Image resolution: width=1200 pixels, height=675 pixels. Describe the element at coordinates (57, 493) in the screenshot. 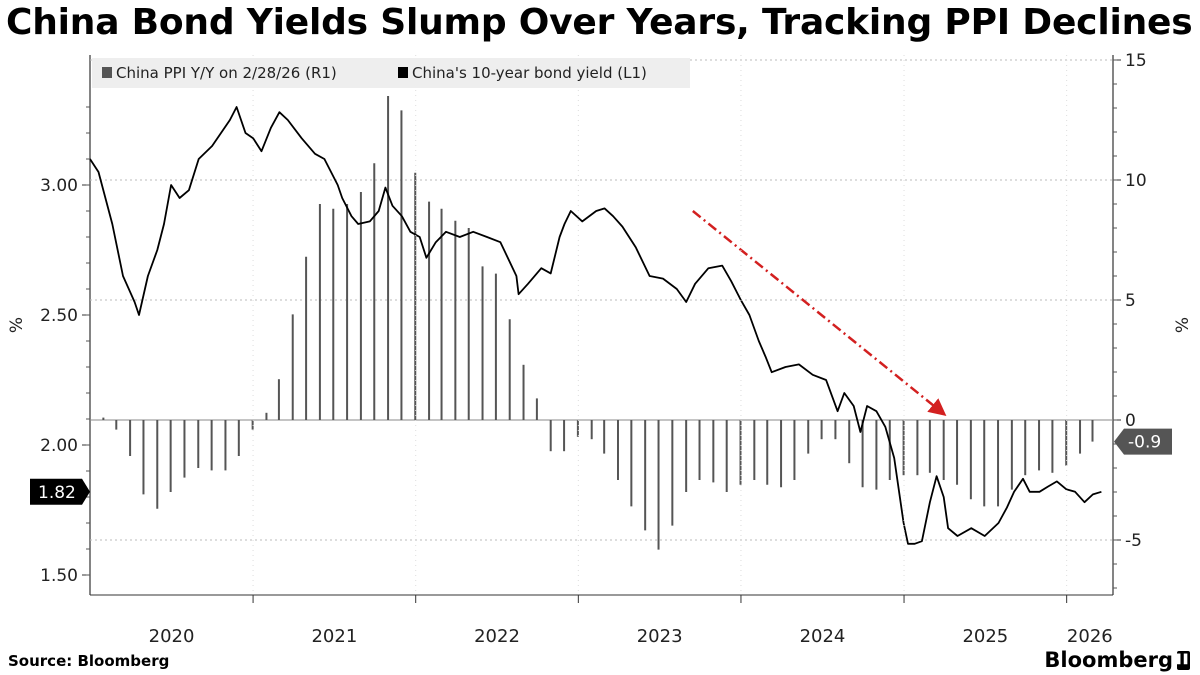

I see `last-value-yield: 1.82` at that location.